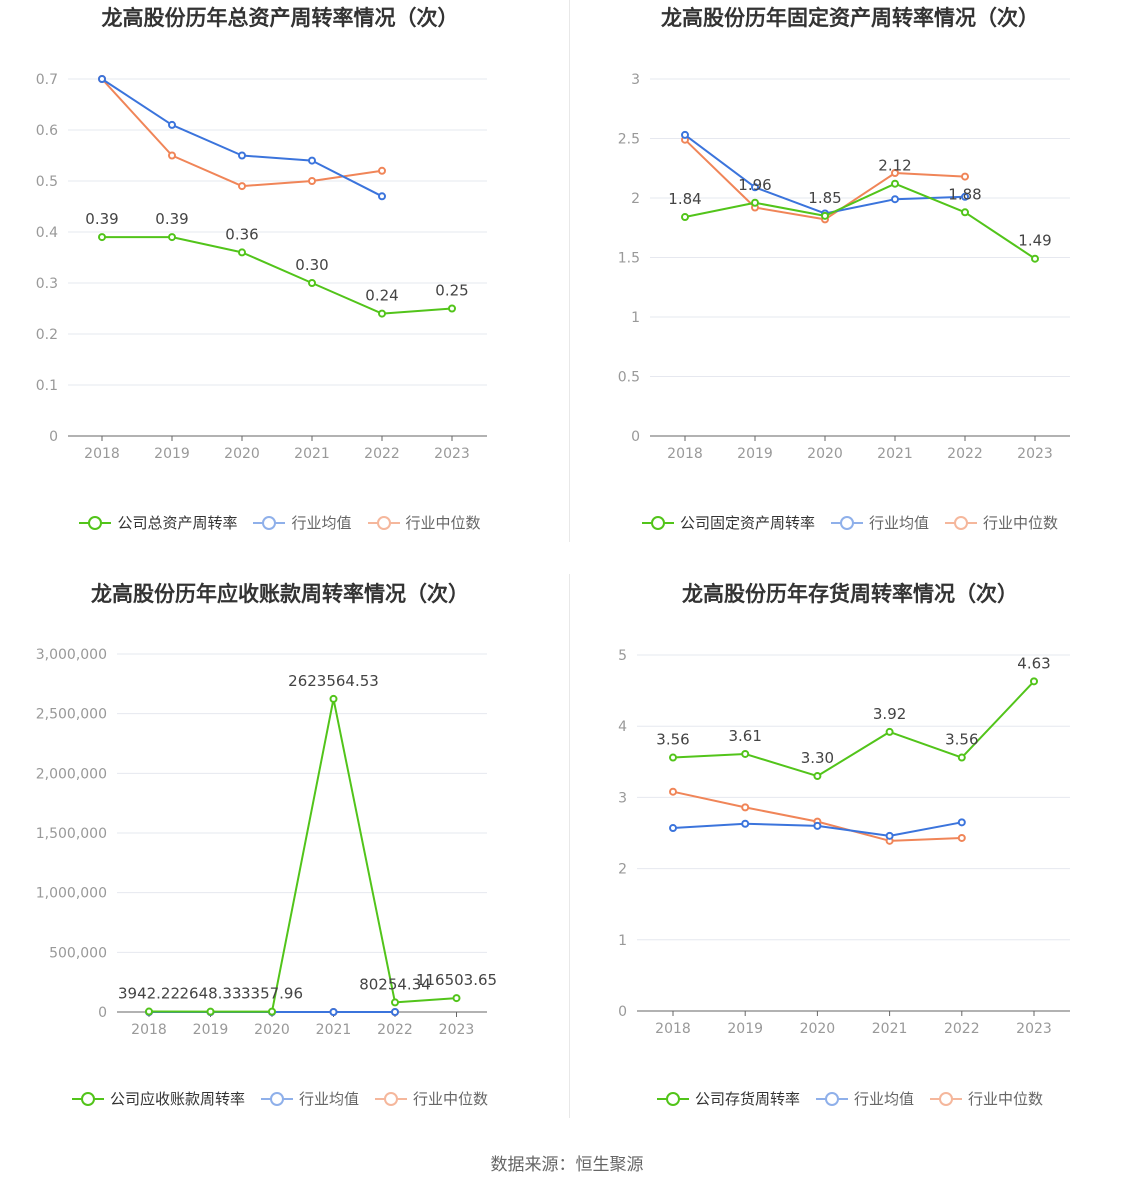  Describe the element at coordinates (210, 994) in the screenshot. I see `data-label: 2648.33` at that location.